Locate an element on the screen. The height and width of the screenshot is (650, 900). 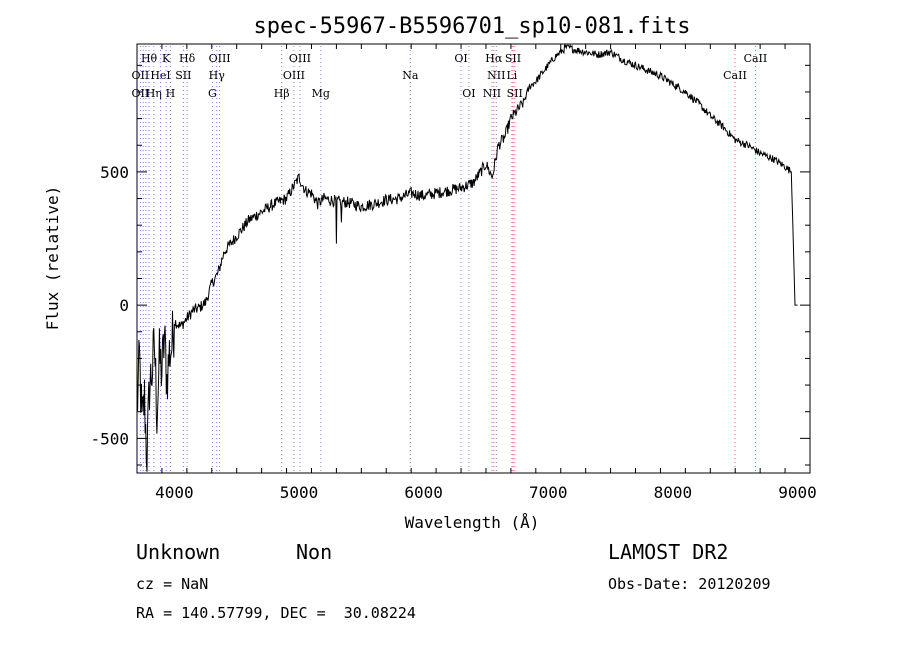
radec-label: RA = 140.57799, DEC = 30.08224 is located at coordinates (276, 613).